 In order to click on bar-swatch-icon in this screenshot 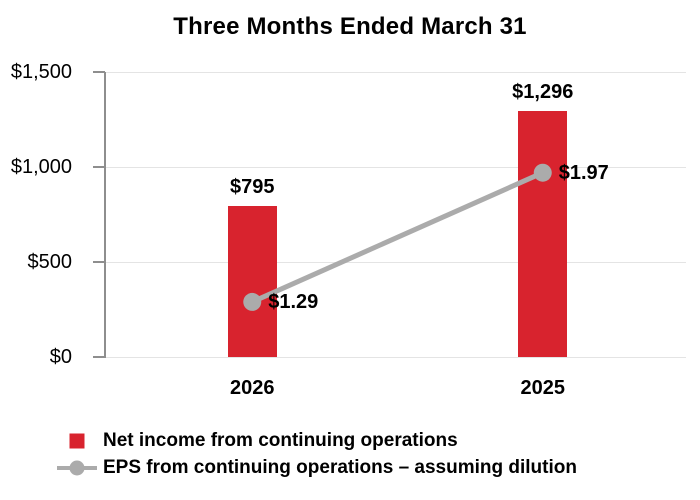, I will do `click(77, 440)`.